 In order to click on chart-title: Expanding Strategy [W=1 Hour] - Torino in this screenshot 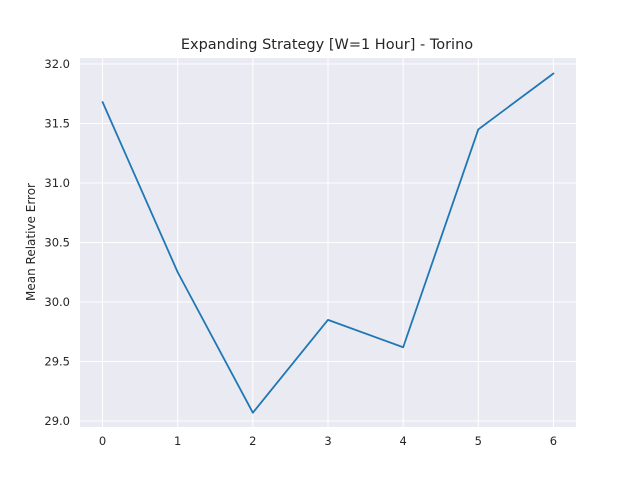, I will do `click(327, 45)`.